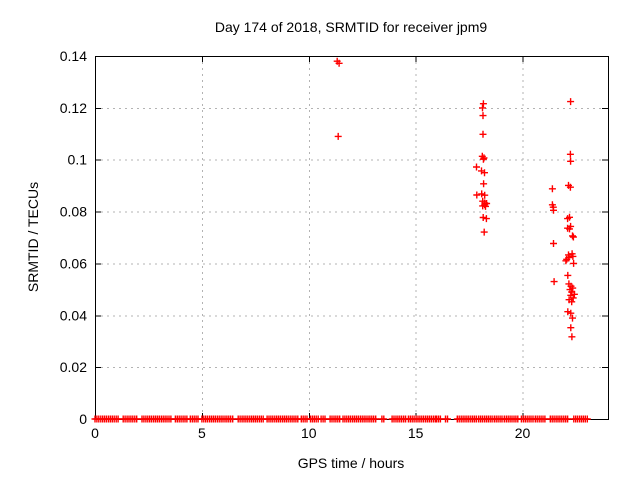 This screenshot has height=480, width=640. Describe the element at coordinates (73, 367) in the screenshot. I see `y-tick-label: 0.02` at that location.